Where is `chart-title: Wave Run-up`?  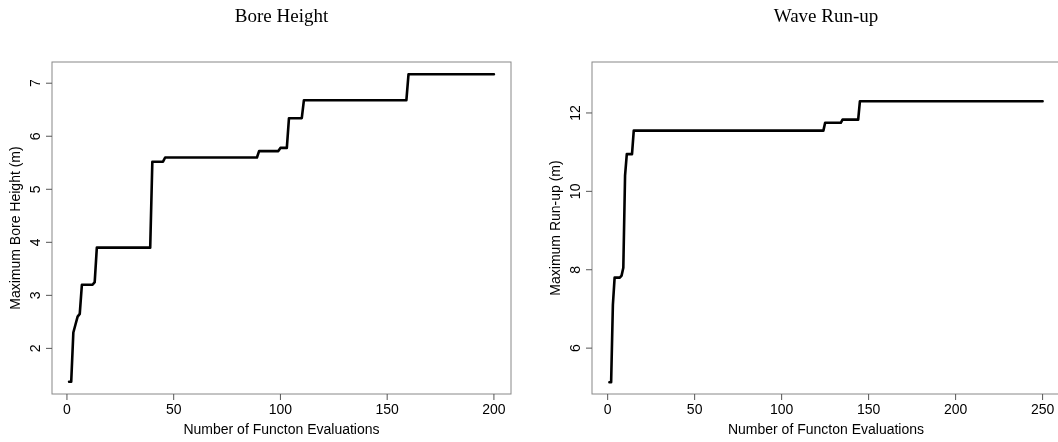
chart-title: Wave Run-up is located at coordinates (826, 15).